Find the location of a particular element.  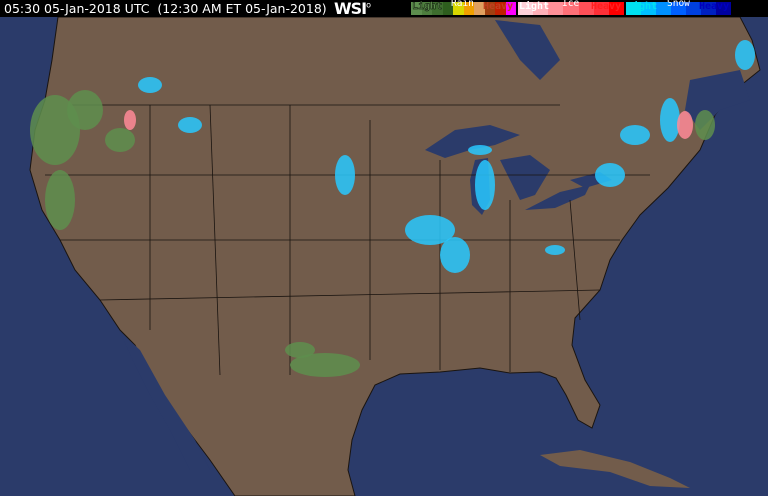

legend-ice-light: Light is located at coordinates (534, 6).